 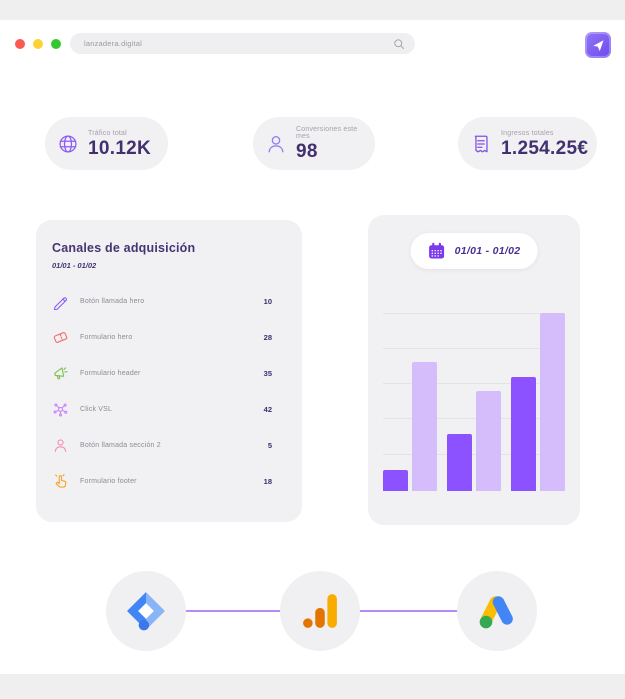 I want to click on paper-plane-icon, so click(x=598, y=45).